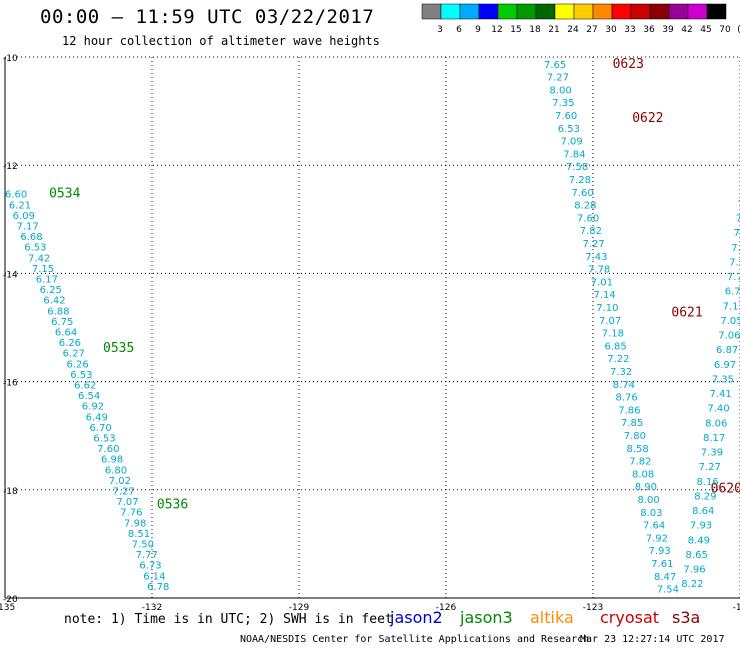  What do you see at coordinates (727, 350) in the screenshot?
I see `wave-height-point: 6.87` at bounding box center [727, 350].